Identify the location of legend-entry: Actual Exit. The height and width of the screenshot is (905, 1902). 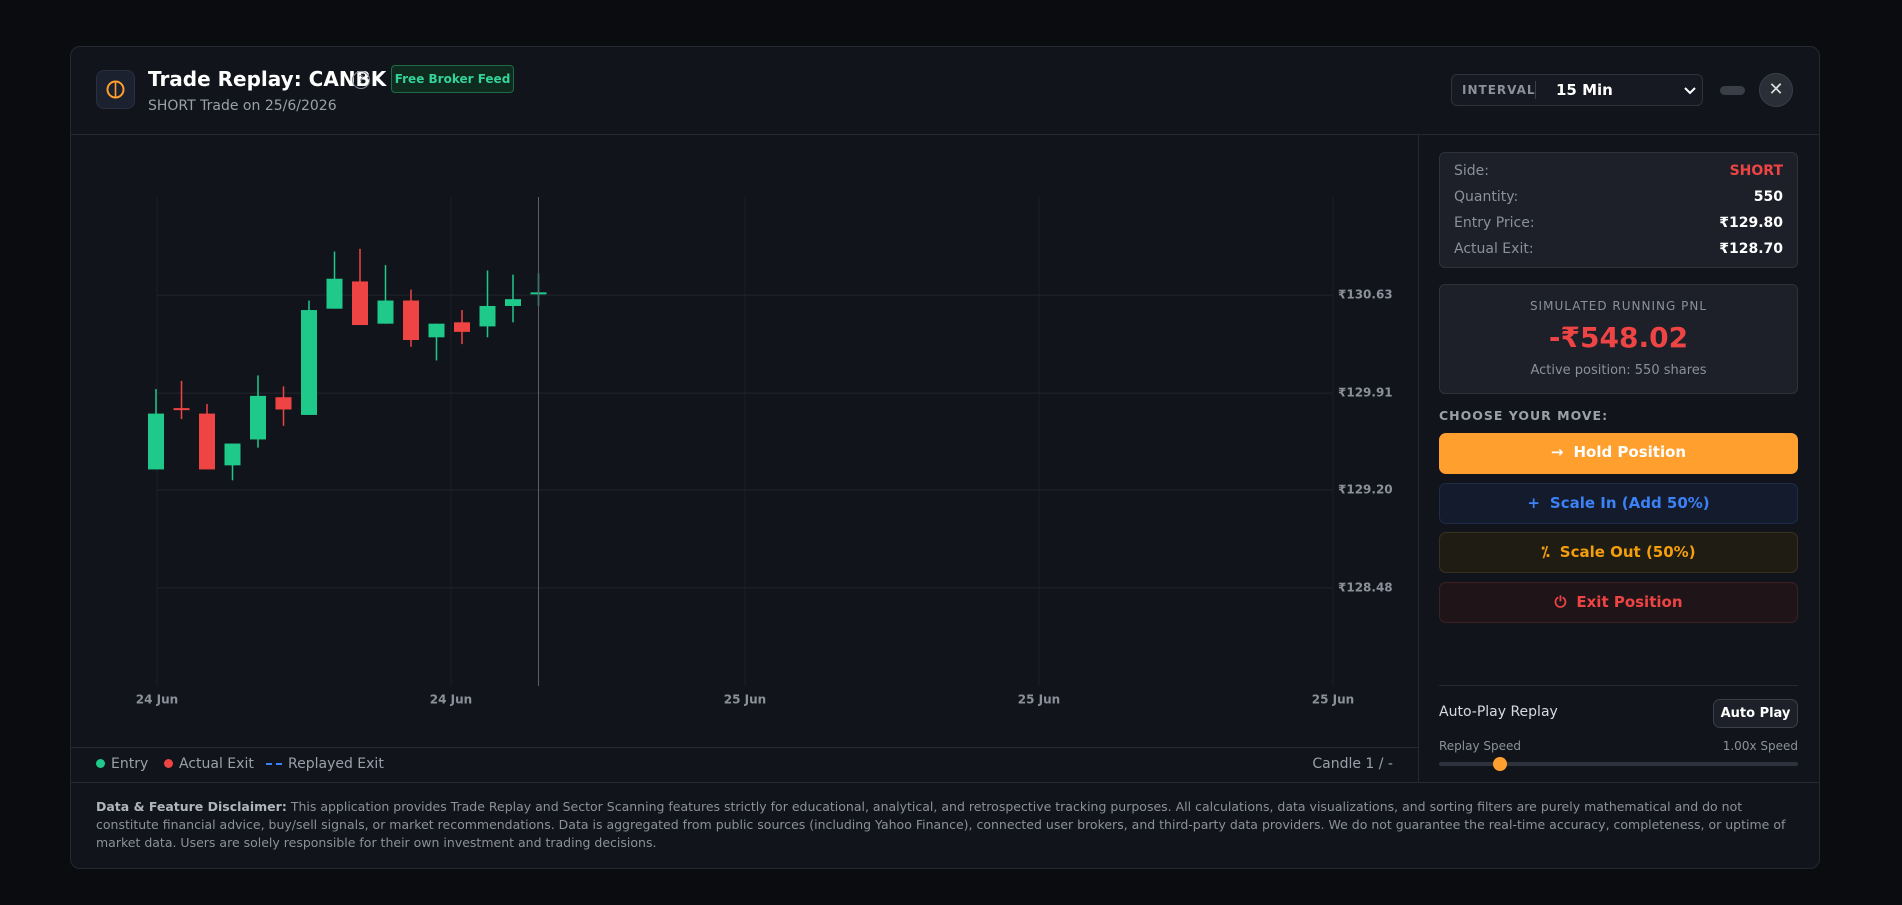
(209, 764).